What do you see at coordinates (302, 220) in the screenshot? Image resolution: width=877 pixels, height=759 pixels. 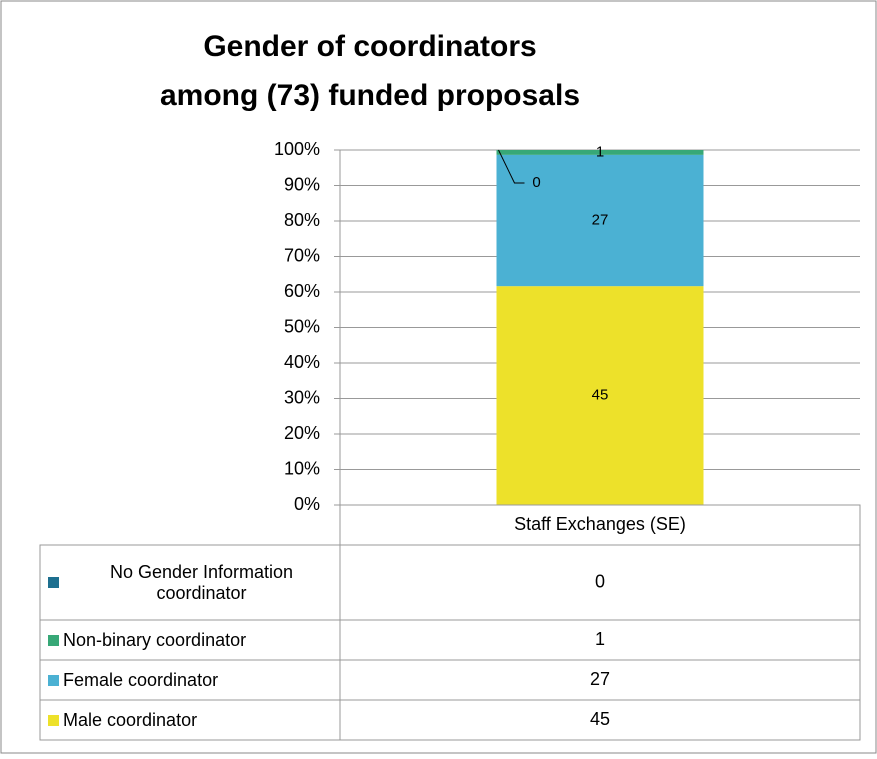 I see `y-tick-label: 80%` at bounding box center [302, 220].